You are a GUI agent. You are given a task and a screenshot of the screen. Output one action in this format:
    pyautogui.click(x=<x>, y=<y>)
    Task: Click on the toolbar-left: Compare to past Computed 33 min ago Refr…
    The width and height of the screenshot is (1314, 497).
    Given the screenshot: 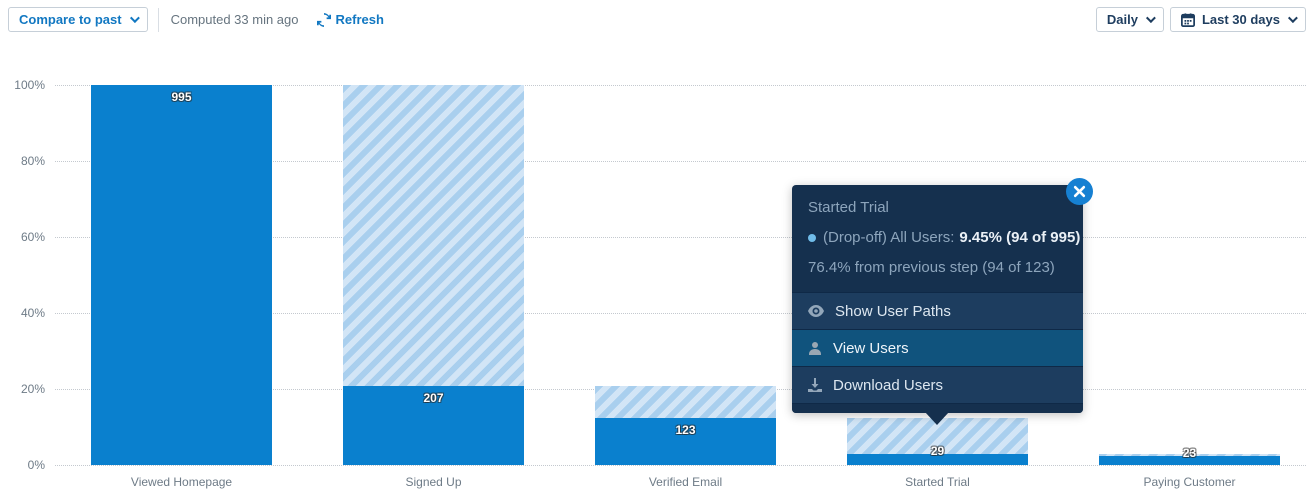 What is the action you would take?
    pyautogui.click(x=196, y=19)
    